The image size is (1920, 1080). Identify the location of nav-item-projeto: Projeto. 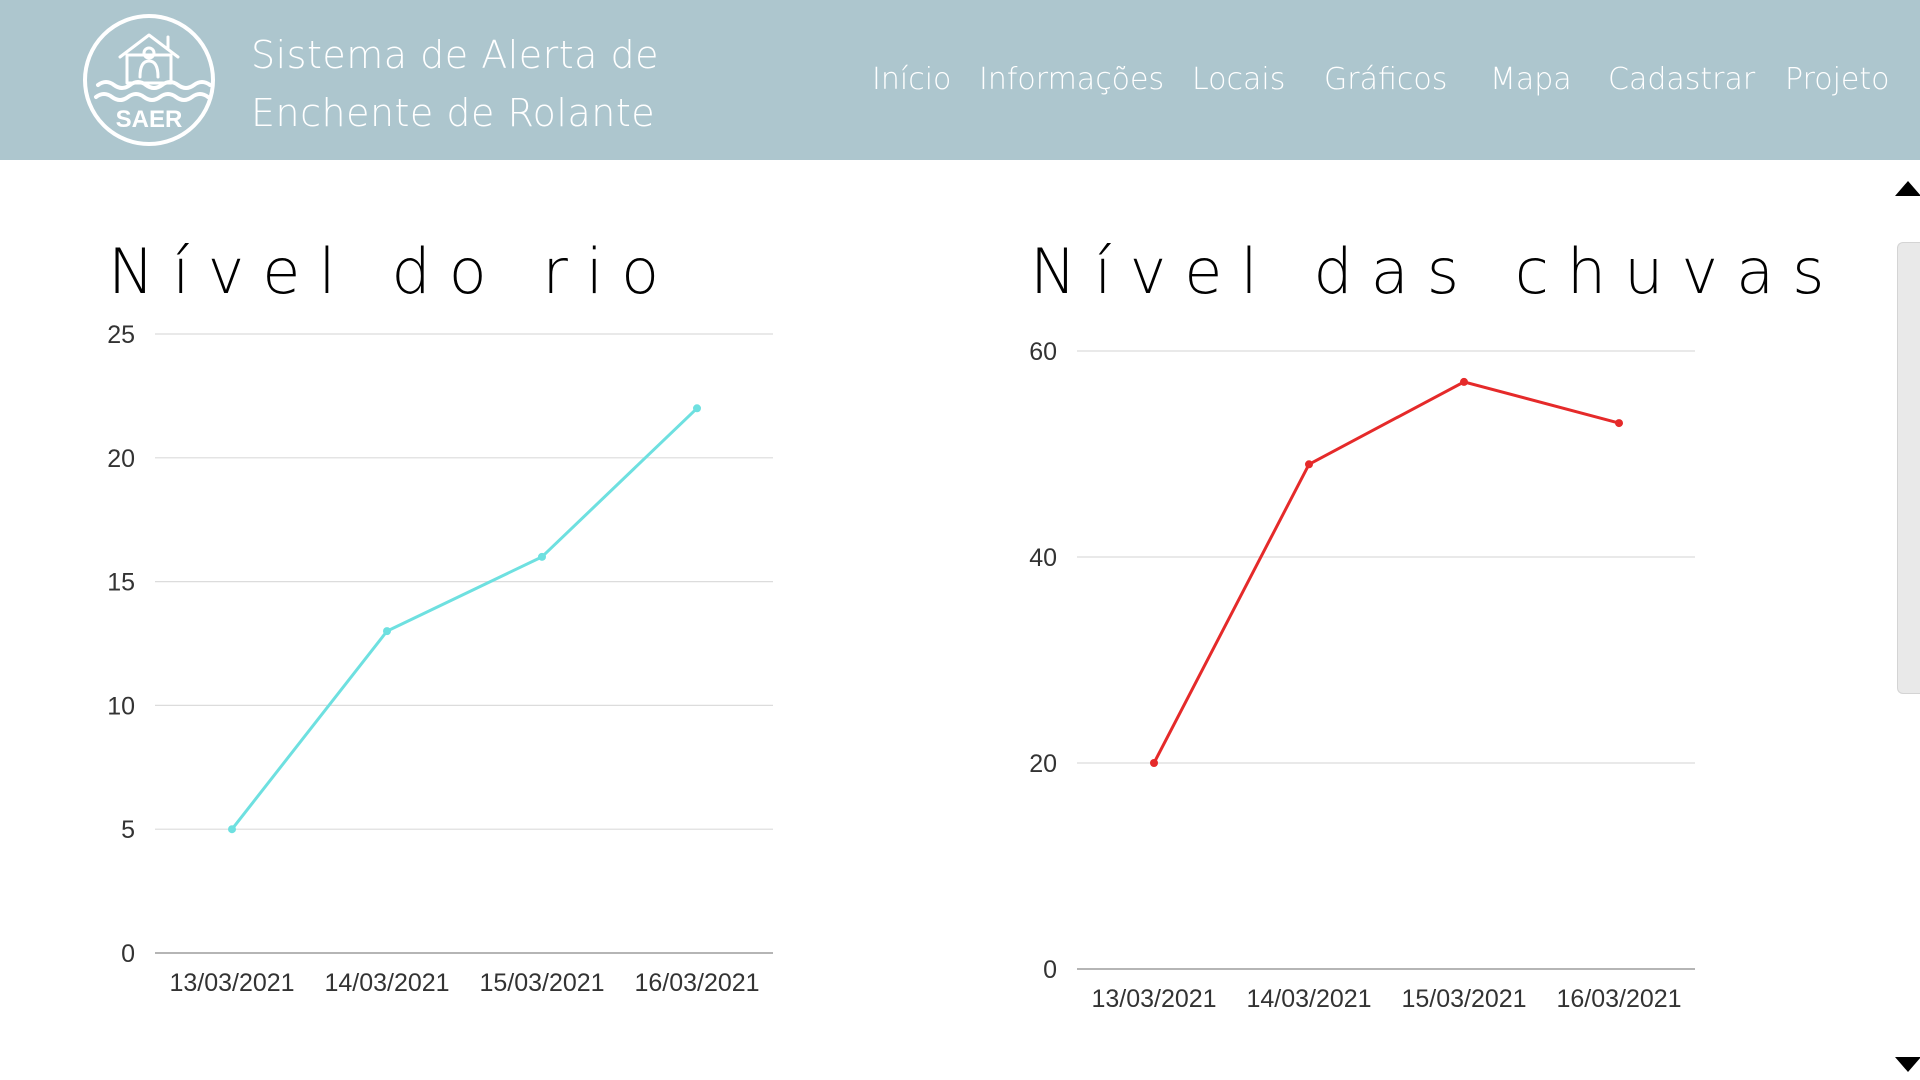
(1837, 79).